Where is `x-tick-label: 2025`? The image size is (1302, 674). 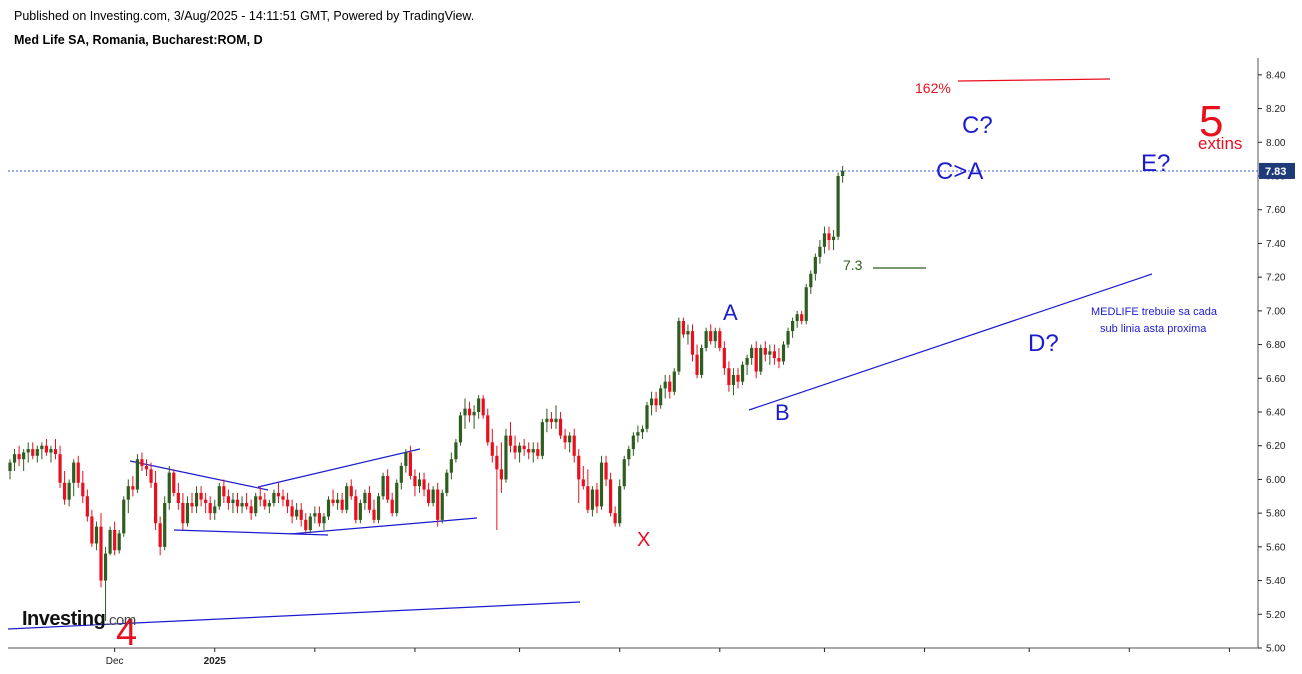 x-tick-label: 2025 is located at coordinates (215, 661).